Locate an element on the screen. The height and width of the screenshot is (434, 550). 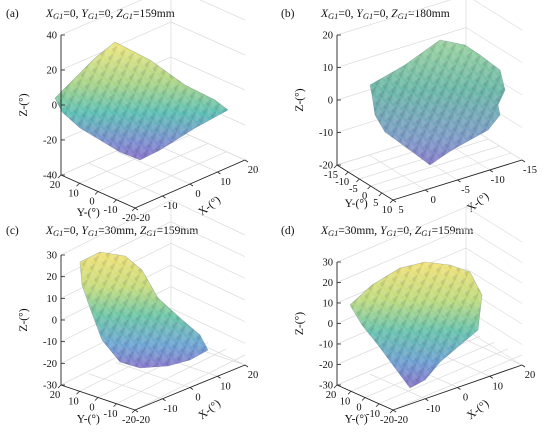
panel-label: (c) is located at coordinates (12, 231).